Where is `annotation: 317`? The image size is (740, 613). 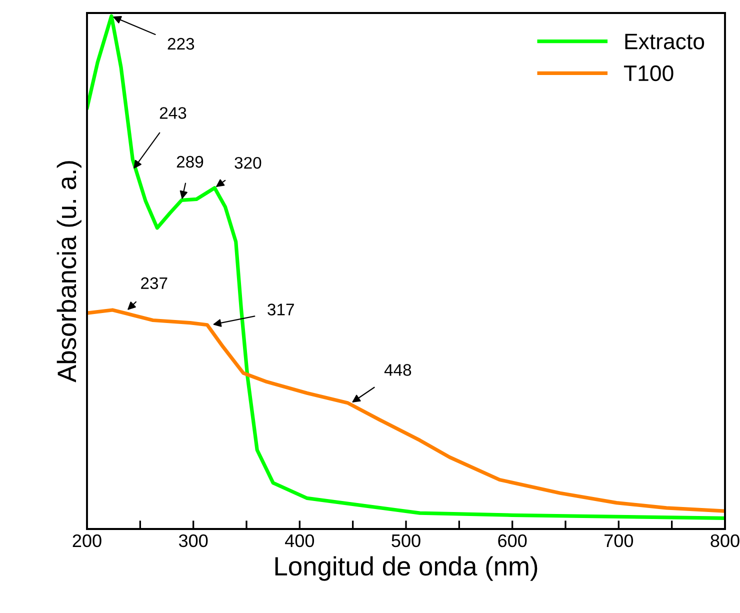
annotation: 317 is located at coordinates (281, 310).